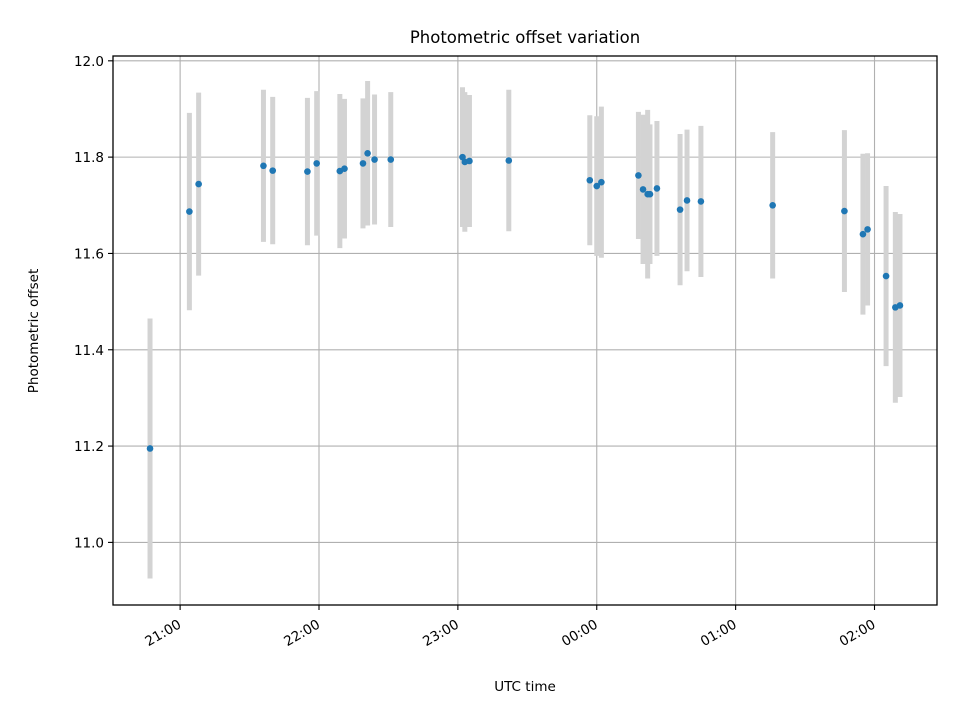 Image resolution: width=960 pixels, height=720 pixels. I want to click on y-axis: 11.0 11.2 11.4 11.6 11.8 12.0, so click(93, 302).